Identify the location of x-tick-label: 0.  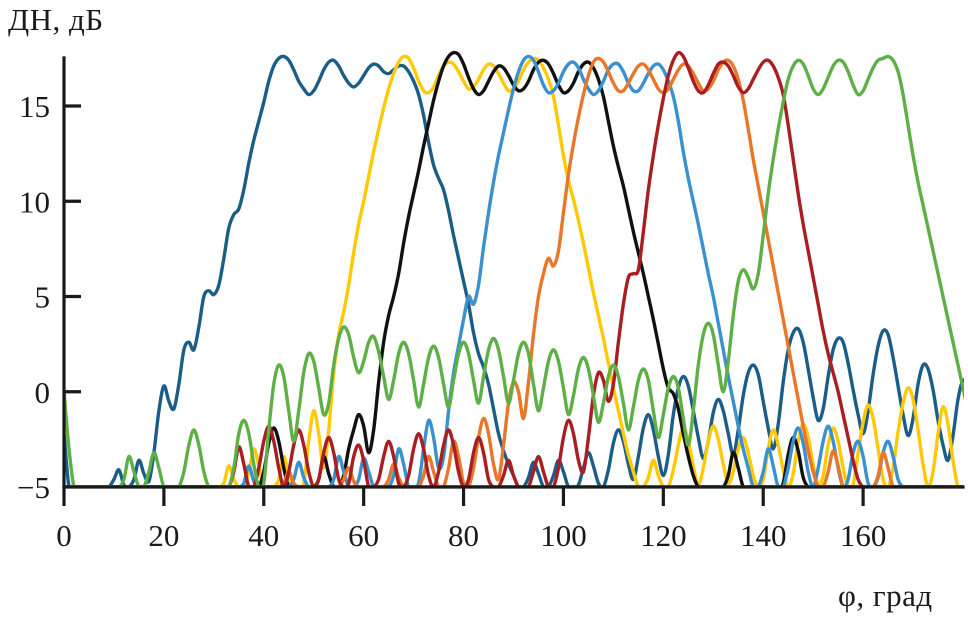
(64, 535).